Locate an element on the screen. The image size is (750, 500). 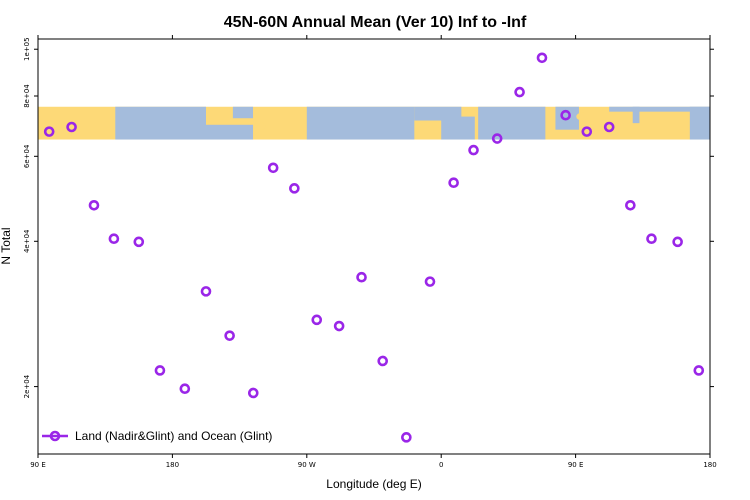
legend: Land (Nadir&Glint) and Ocean (Glint) is located at coordinates (157, 436).